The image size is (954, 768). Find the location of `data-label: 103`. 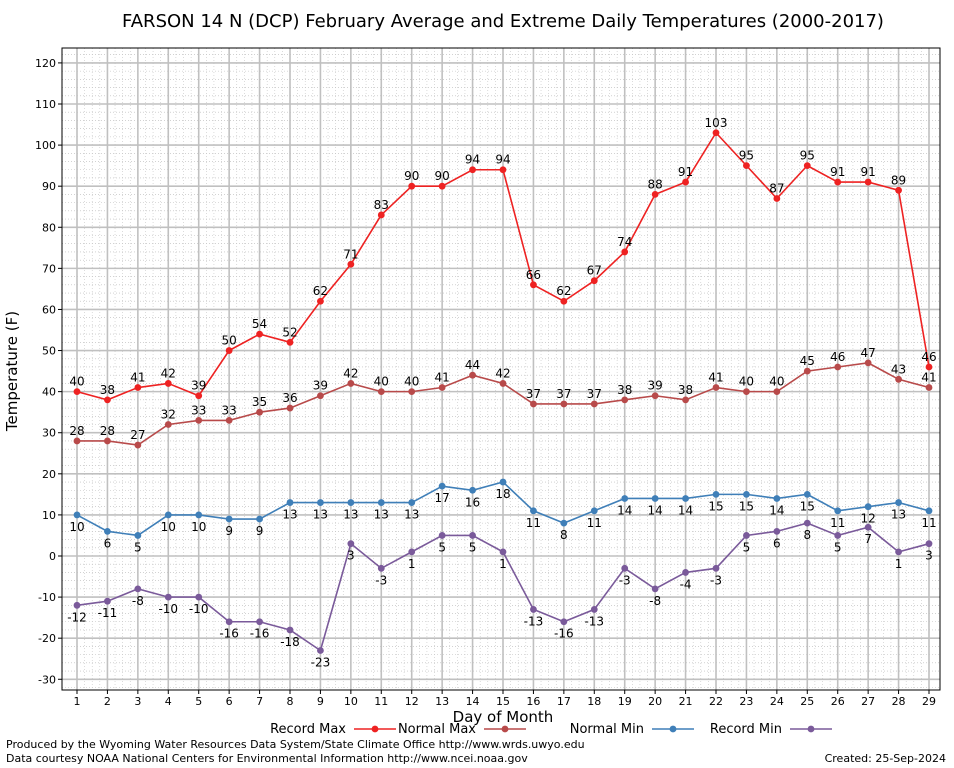

data-label: 103 is located at coordinates (716, 123).